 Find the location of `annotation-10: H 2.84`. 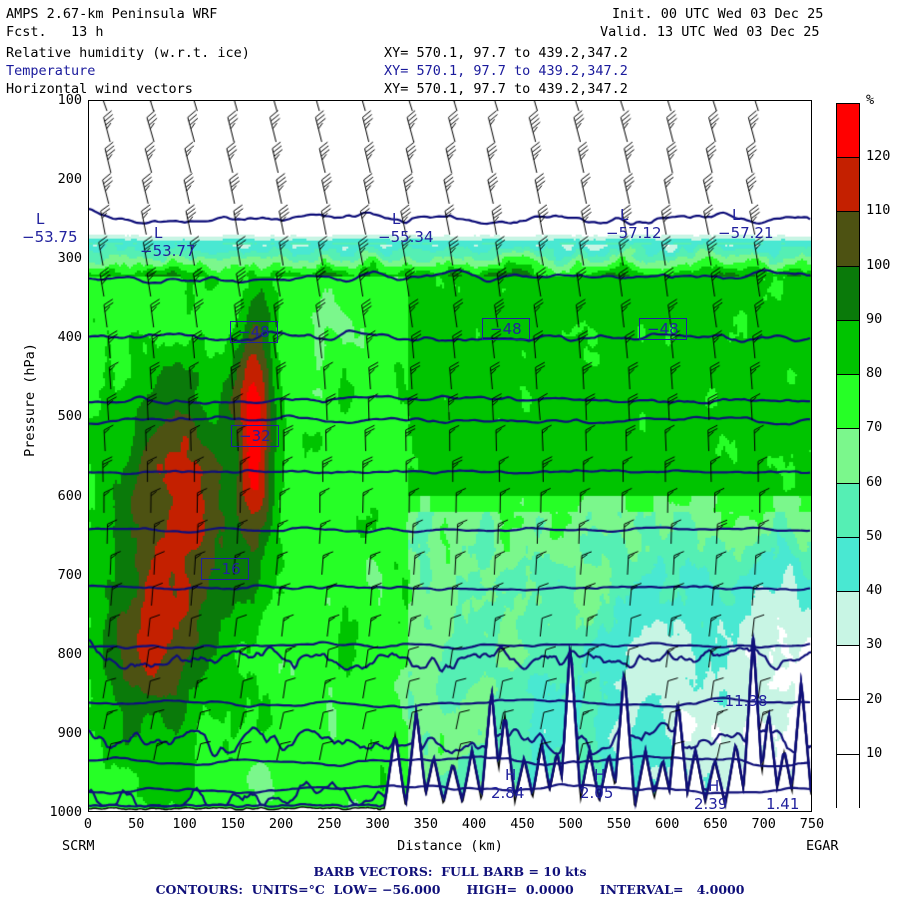

annotation-10: H 2.84 is located at coordinates (508, 784).